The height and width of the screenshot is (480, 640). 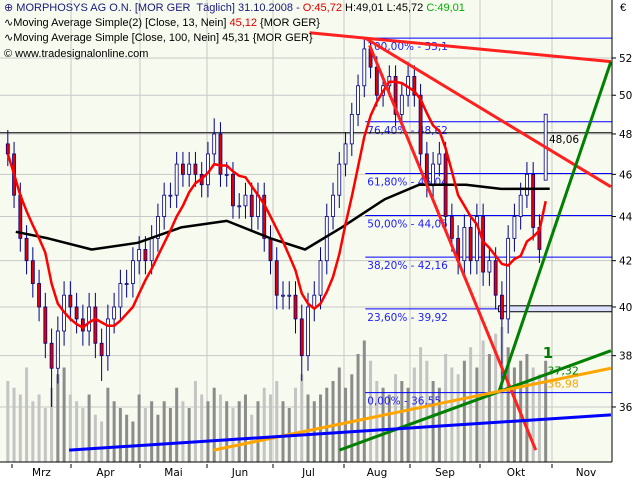 What do you see at coordinates (322, 8) in the screenshot?
I see `open-value: O:45,72` at bounding box center [322, 8].